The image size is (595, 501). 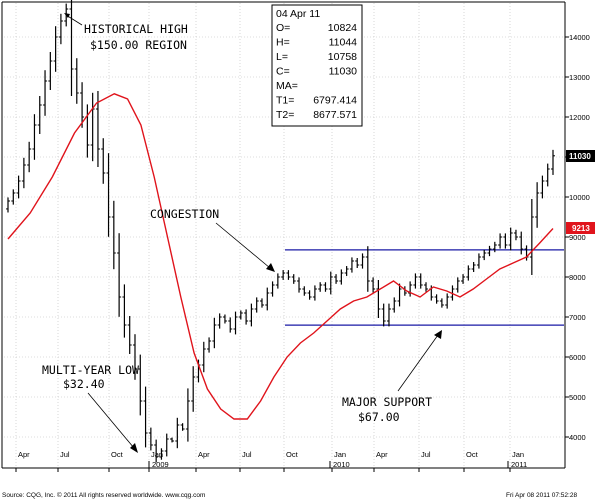 I want to click on x-year-label: 2010, so click(x=341, y=464).